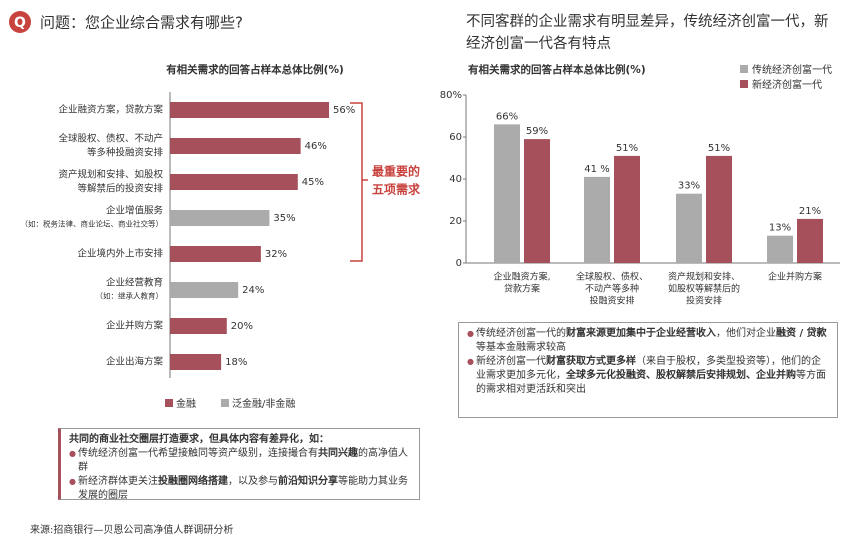  I want to click on bullet-text: 传统经济创富一代希望接触同等资产级别，连接撮合有, so click(198, 453).